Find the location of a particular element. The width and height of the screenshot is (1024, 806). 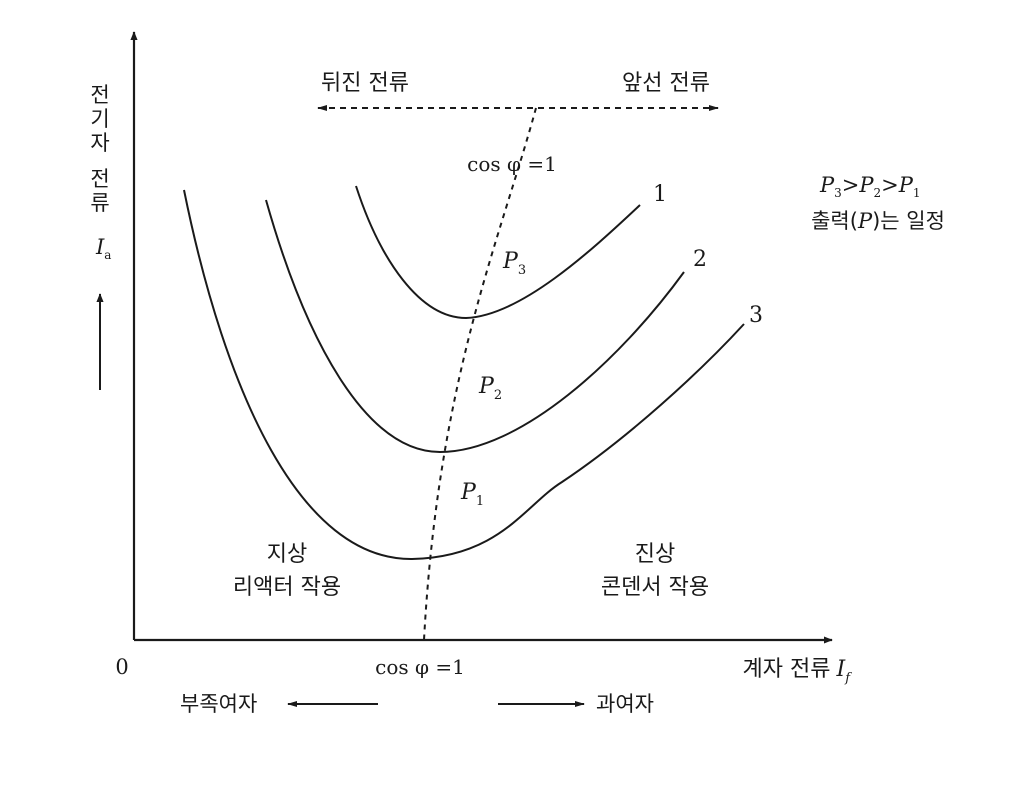

y-axis-label-char-4: 전 is located at coordinates (99, 179).